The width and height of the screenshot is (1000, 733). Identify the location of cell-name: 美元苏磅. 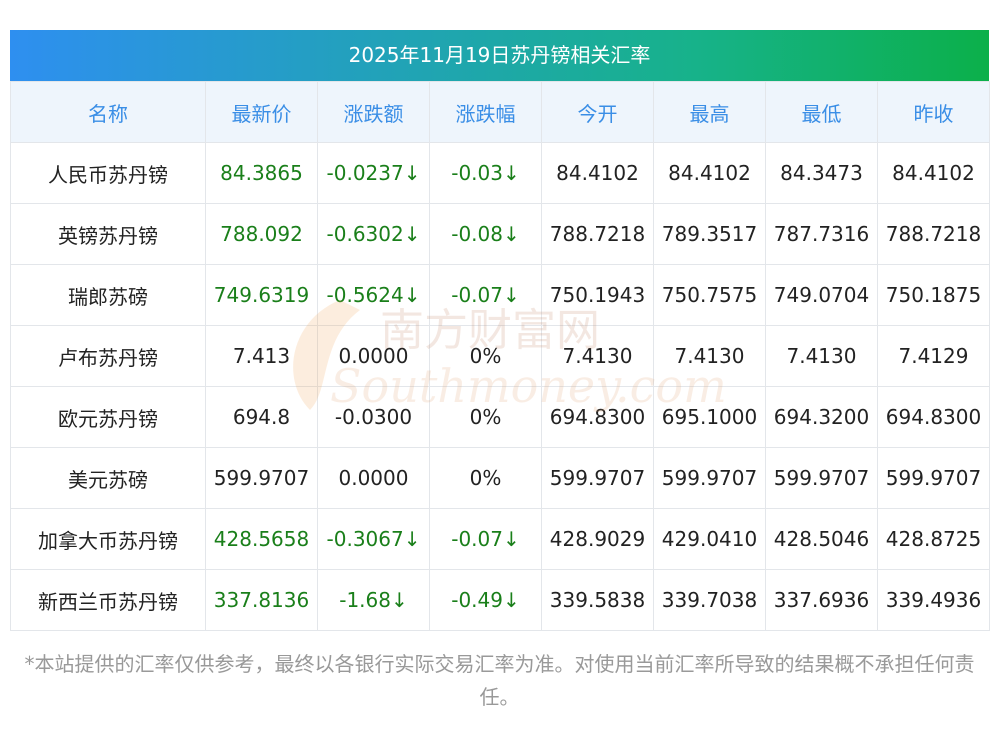
(108, 478).